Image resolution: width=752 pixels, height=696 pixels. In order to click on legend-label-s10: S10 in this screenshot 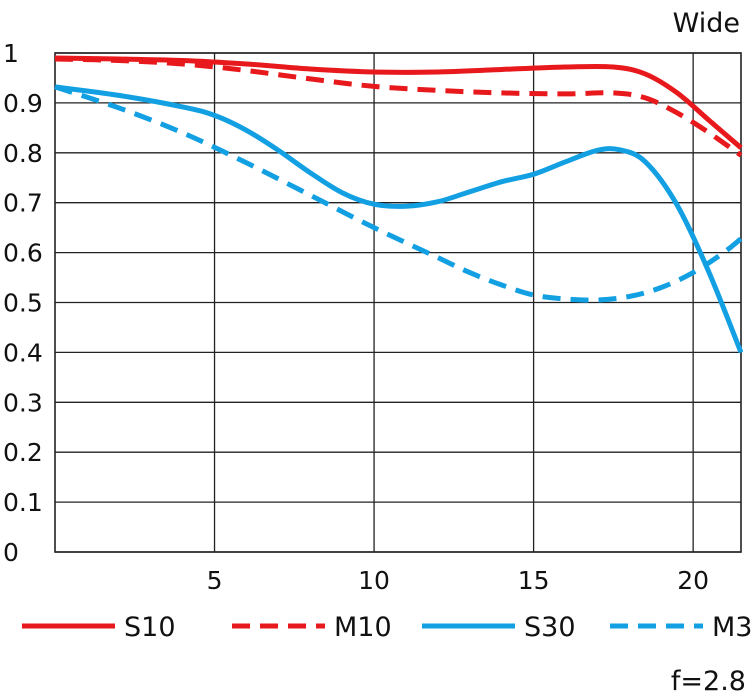, I will do `click(150, 627)`.